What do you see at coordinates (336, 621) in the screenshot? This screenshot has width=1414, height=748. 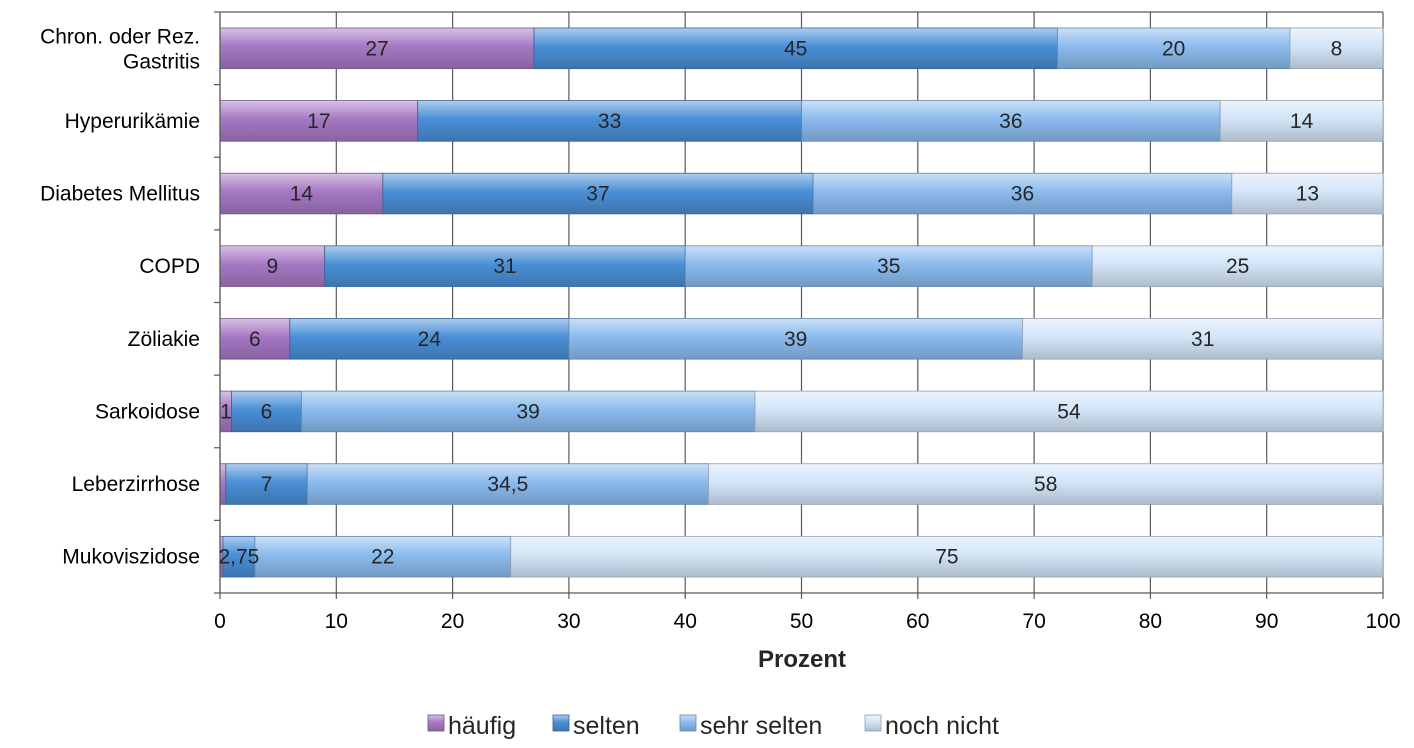 I see `x-tick-label: 10` at bounding box center [336, 621].